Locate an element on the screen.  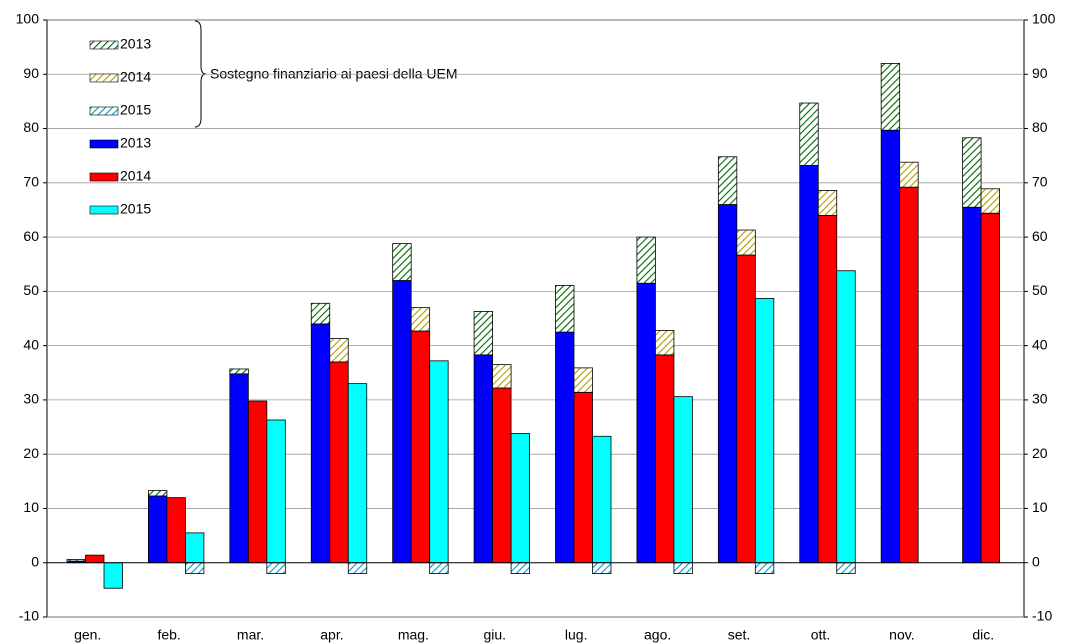
y-tick-label: 20 is located at coordinates (31, 453).